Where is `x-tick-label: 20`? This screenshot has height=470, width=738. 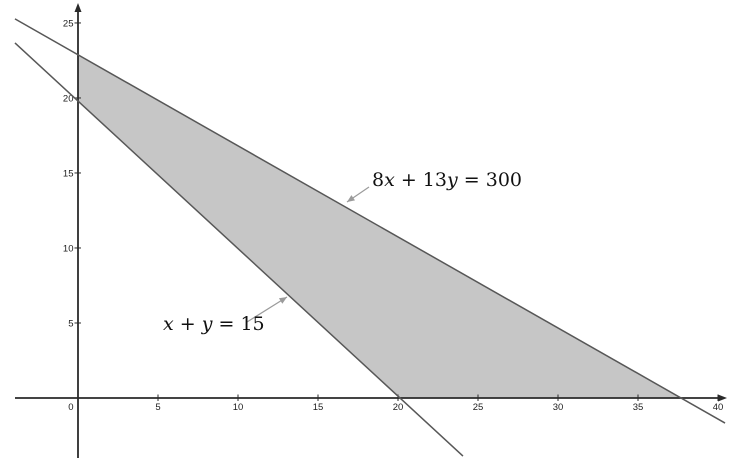 x-tick-label: 20 is located at coordinates (398, 407).